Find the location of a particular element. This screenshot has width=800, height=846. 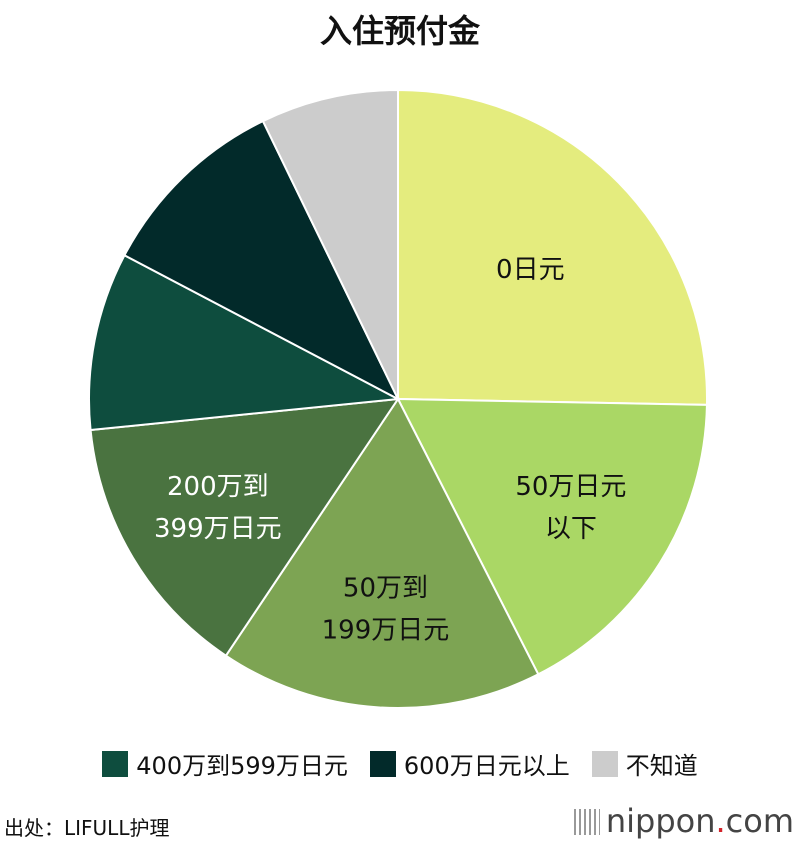

legend-item: 不知道 is located at coordinates (644, 763).